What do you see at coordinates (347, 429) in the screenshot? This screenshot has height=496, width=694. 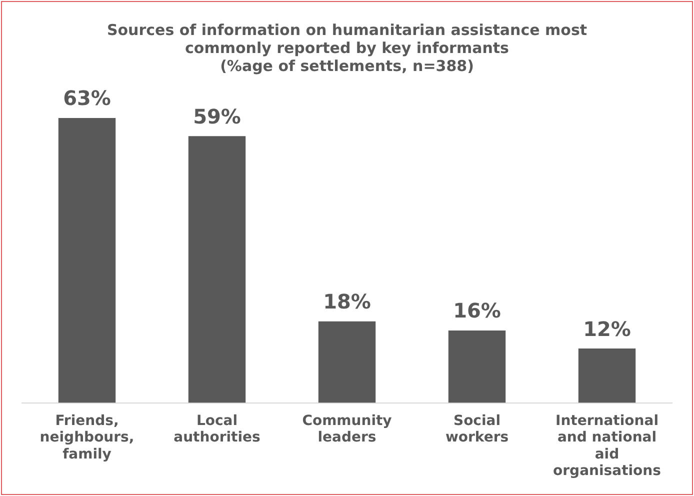 I see `x-tick-label: Community leaders` at bounding box center [347, 429].